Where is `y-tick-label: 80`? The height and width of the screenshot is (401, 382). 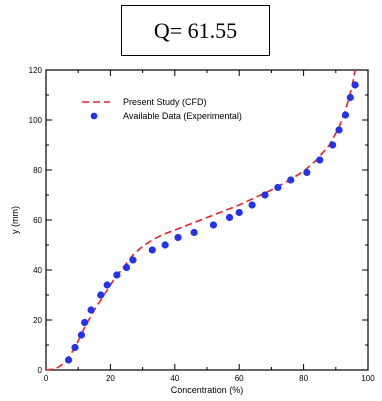
y-tick-label: 80 is located at coordinates (37, 170).